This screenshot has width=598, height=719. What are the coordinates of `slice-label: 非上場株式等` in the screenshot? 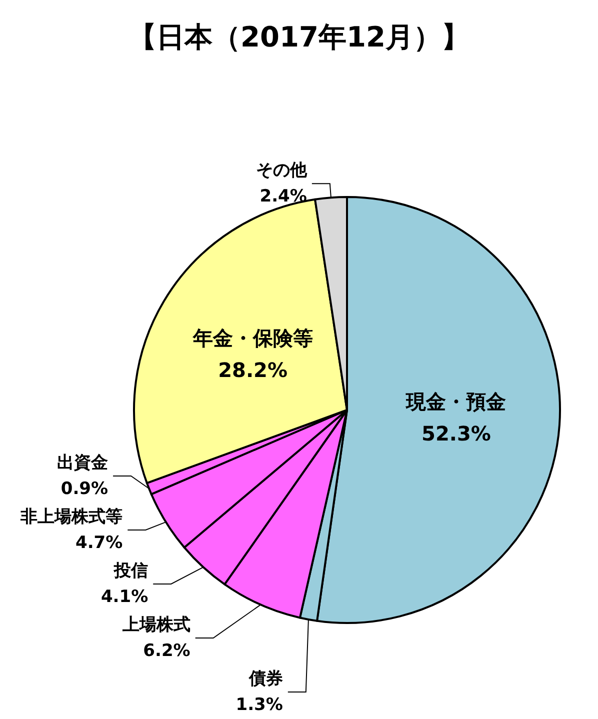 It's located at (71, 517).